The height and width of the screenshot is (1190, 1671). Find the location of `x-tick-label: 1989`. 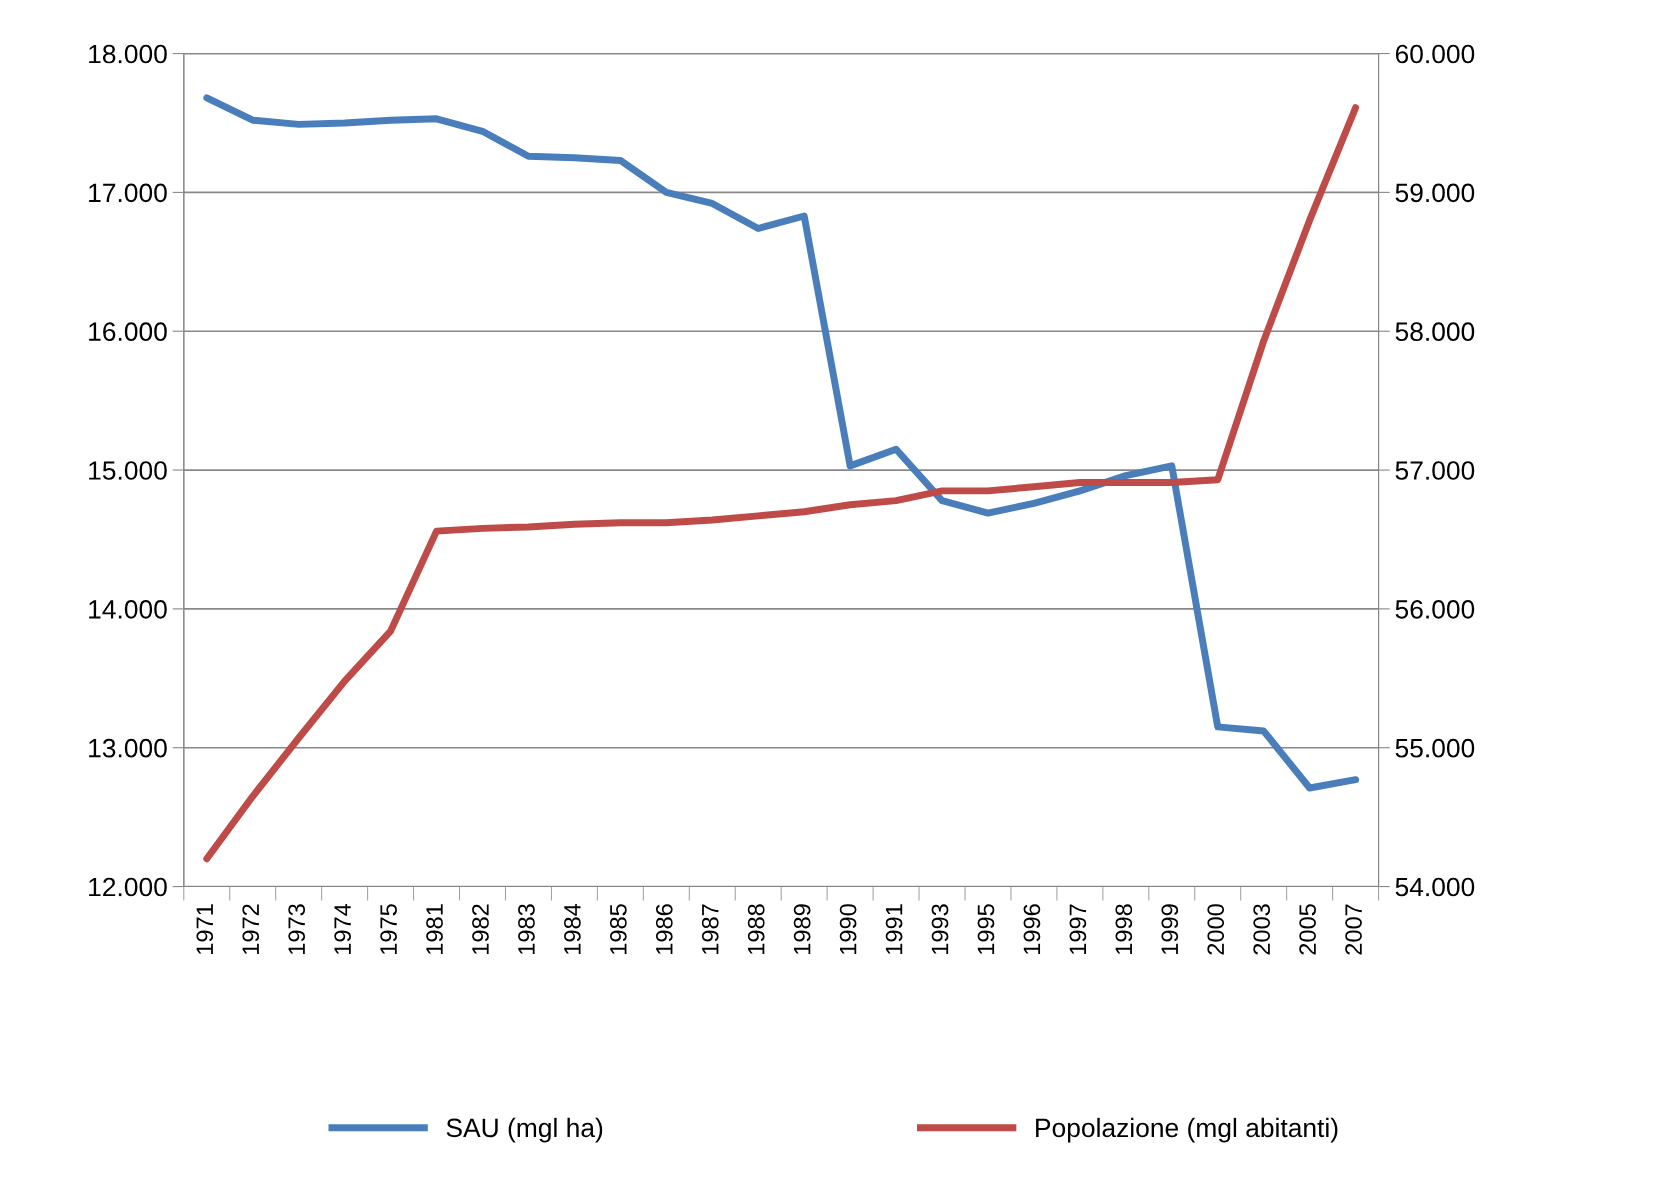

x-tick-label: 1989 is located at coordinates (802, 929).